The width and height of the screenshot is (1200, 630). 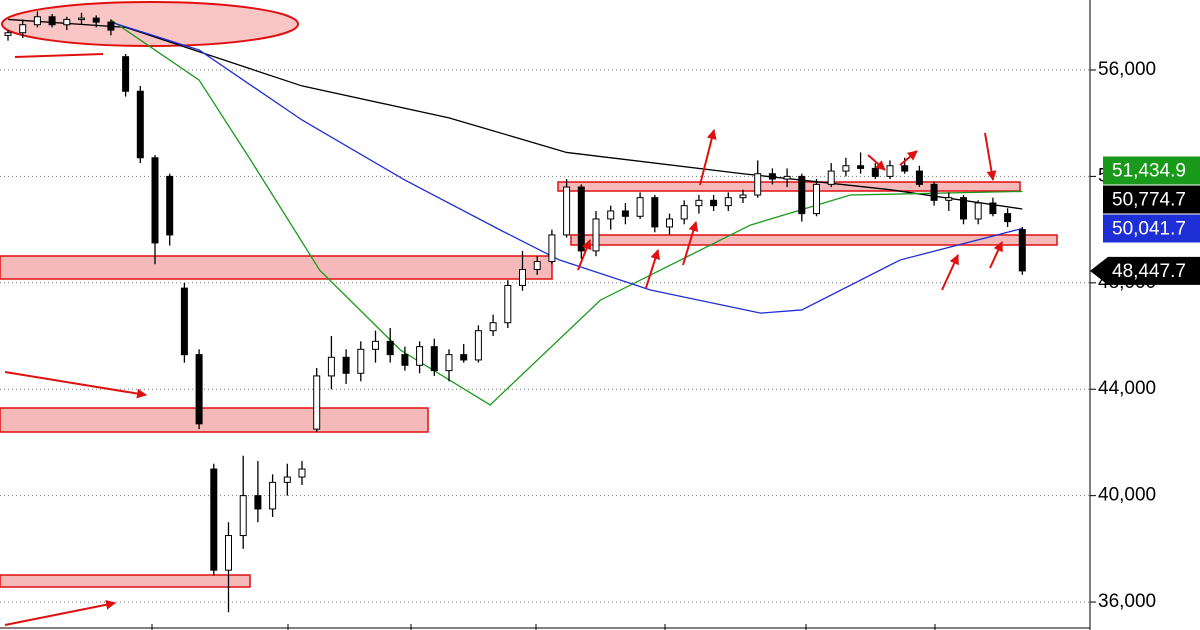 I want to click on y-tick-label: 36,000, so click(x=1127, y=601).